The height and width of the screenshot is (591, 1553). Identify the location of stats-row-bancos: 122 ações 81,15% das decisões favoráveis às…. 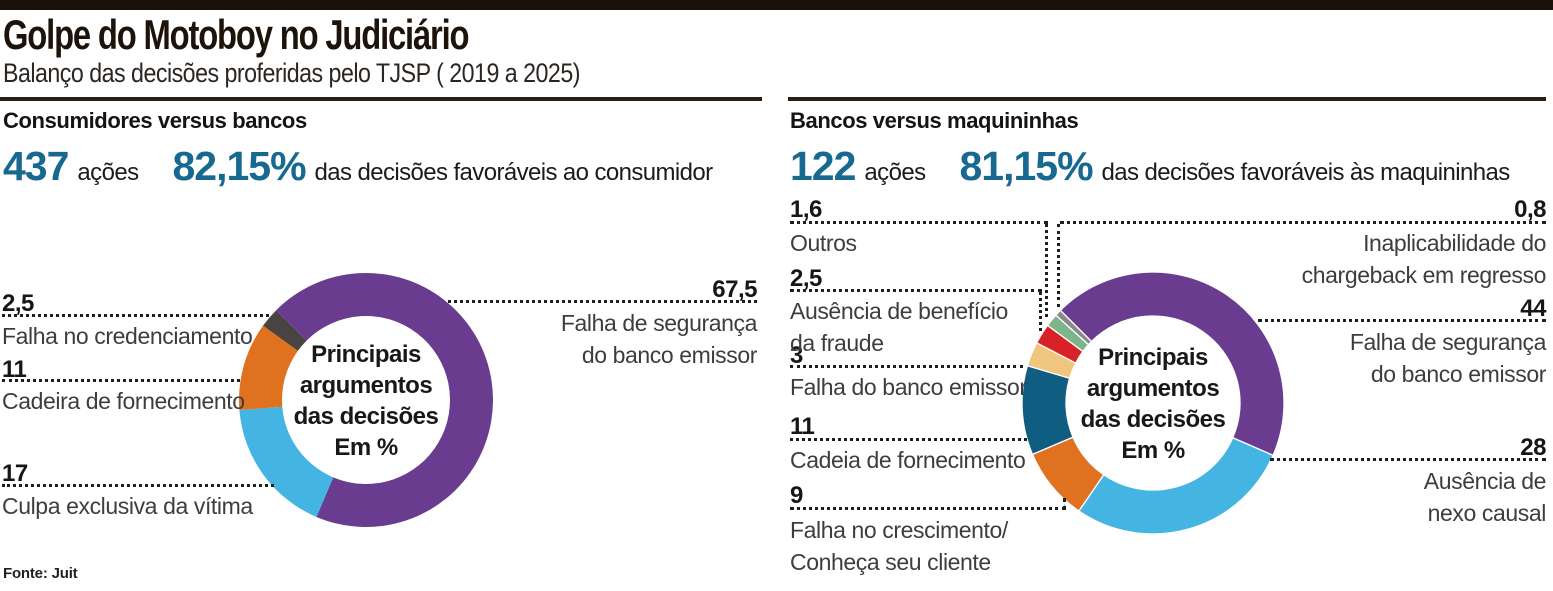
(1150, 166).